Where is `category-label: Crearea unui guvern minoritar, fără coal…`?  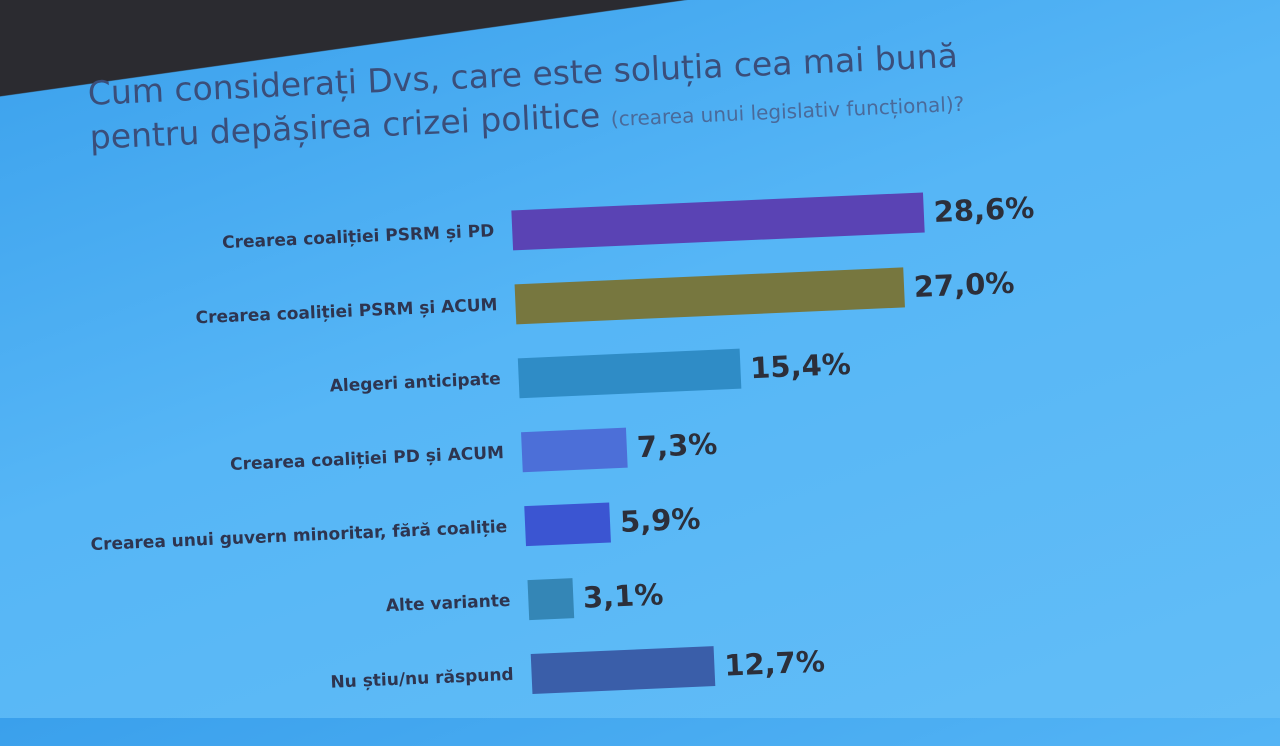 category-label: Crearea unui guvern minoritar, fără coal… is located at coordinates (299, 536).